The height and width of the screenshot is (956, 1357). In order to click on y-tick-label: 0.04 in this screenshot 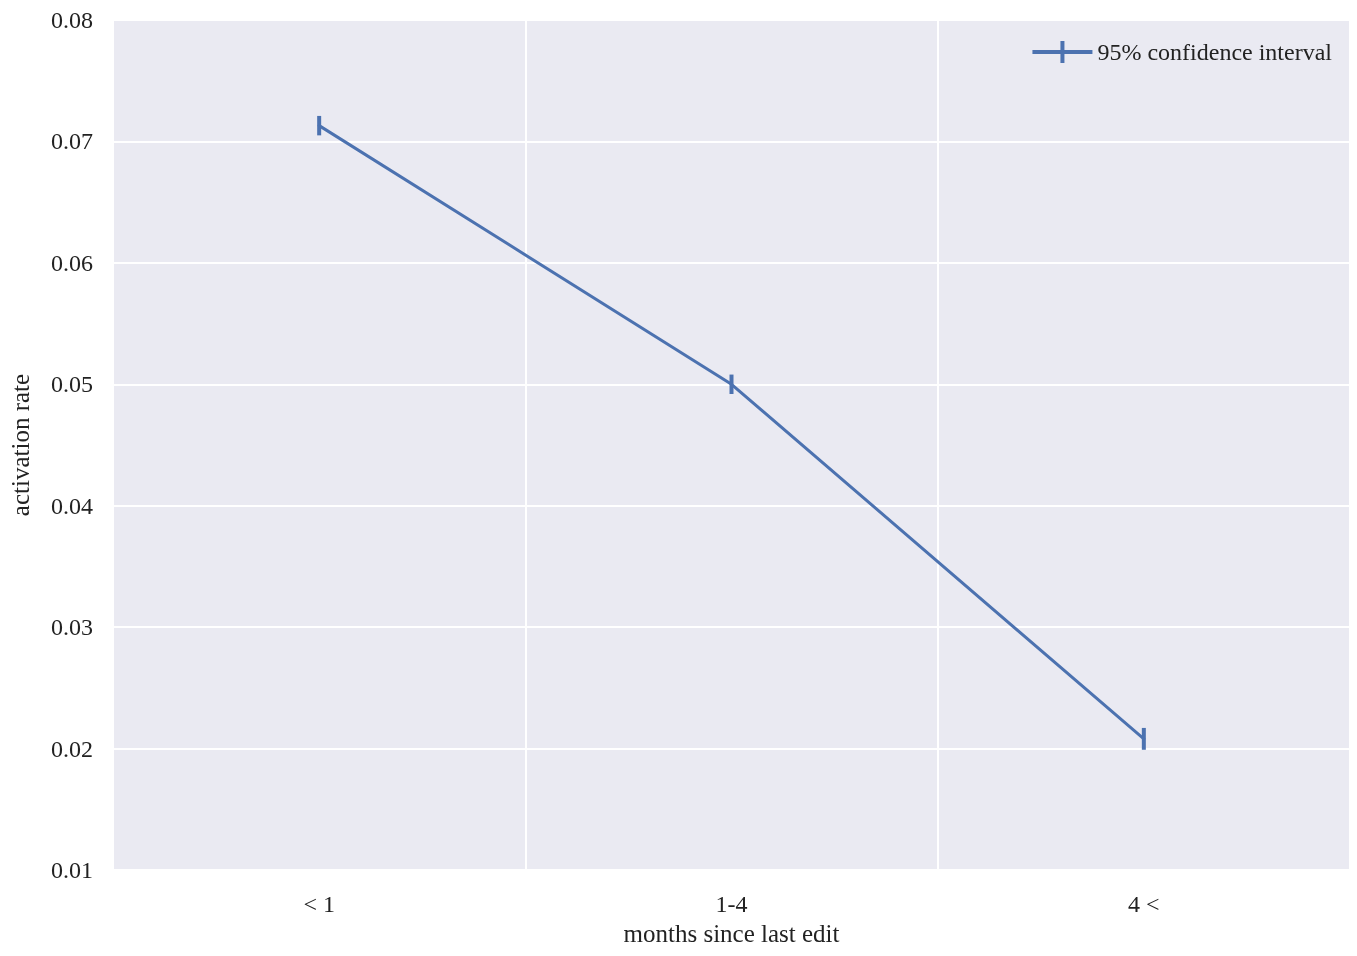, I will do `click(72, 505)`.